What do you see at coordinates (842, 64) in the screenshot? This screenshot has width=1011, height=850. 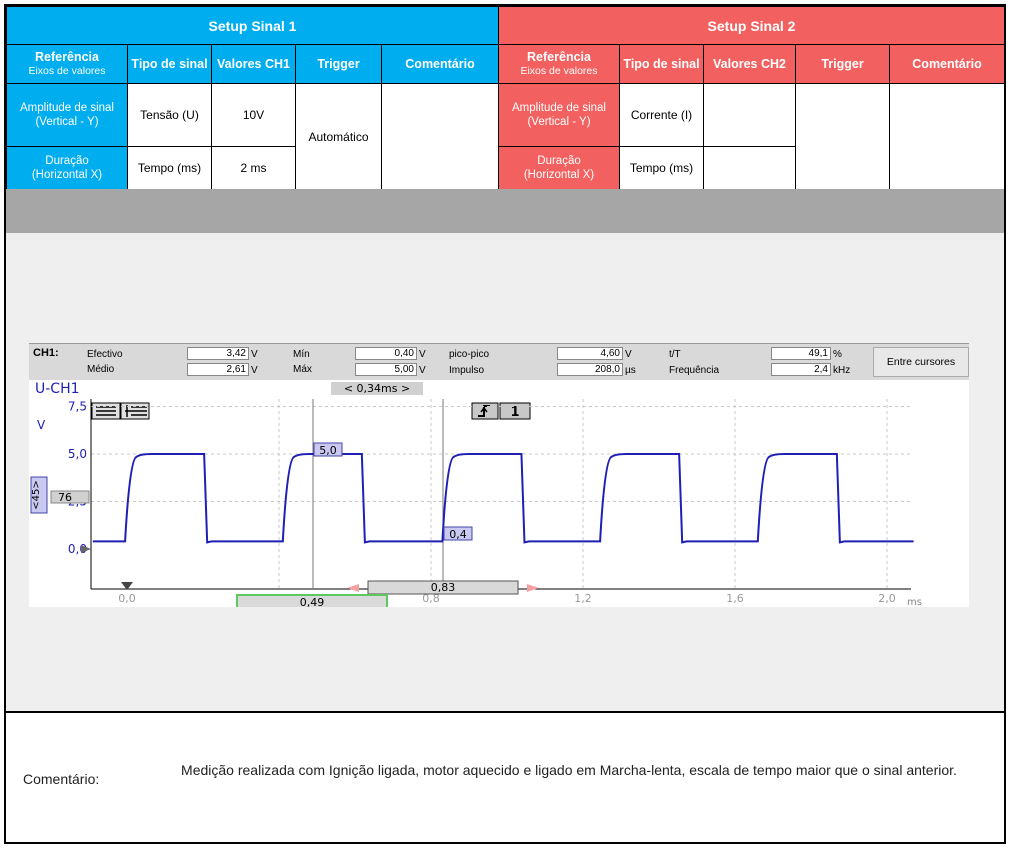 I see `setup2-header-trigger: Trigger` at bounding box center [842, 64].